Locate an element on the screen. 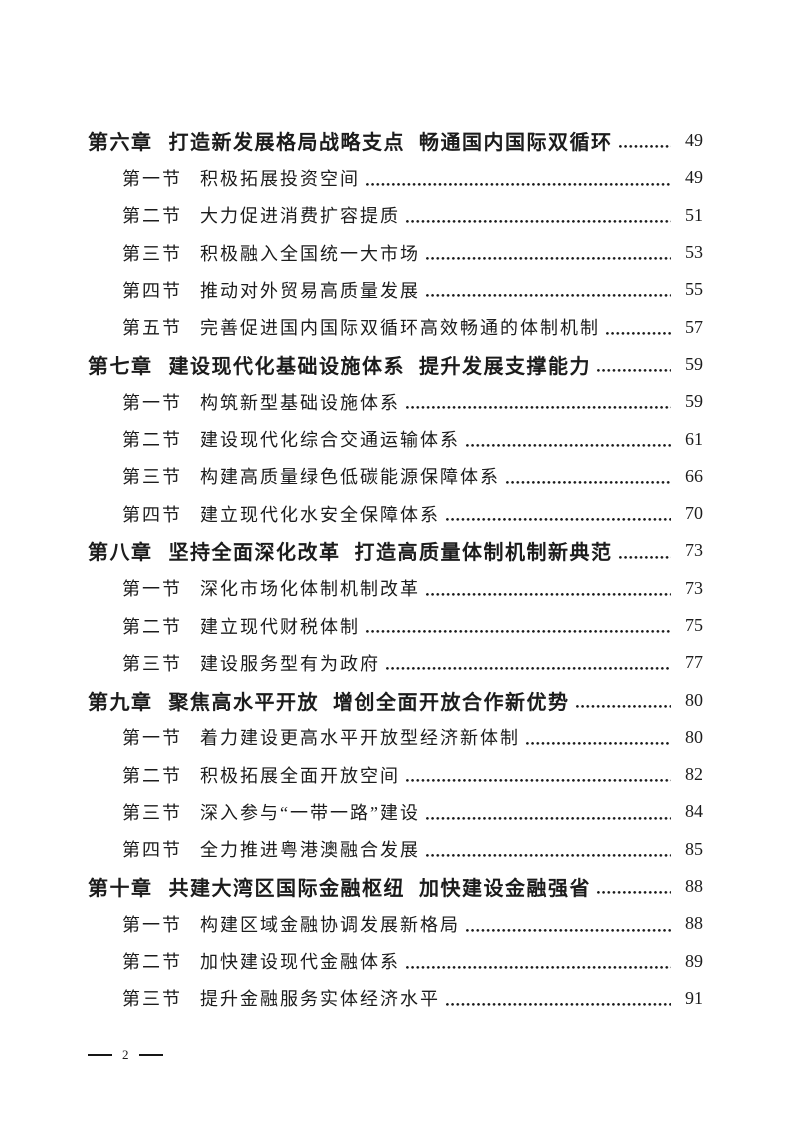 This screenshot has height=1122, width=793. section-title: 提升金融服务实体经济水平 is located at coordinates (320, 999).